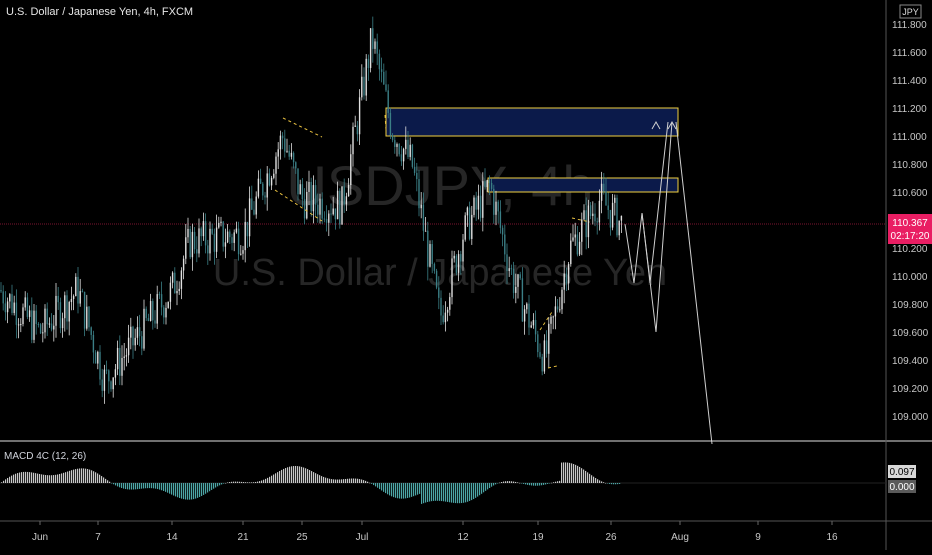 This screenshot has height=555, width=932. I want to click on symbol-title: U.S. Dollar / Japanese Yen, 4h, FXCM, so click(100, 12).